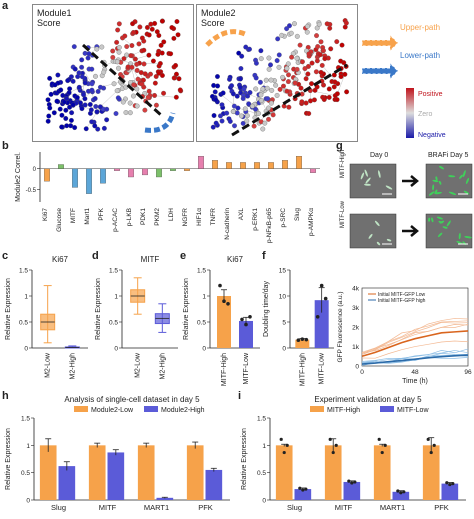  I want to click on x-tick-label: PFK, so click(101, 213).